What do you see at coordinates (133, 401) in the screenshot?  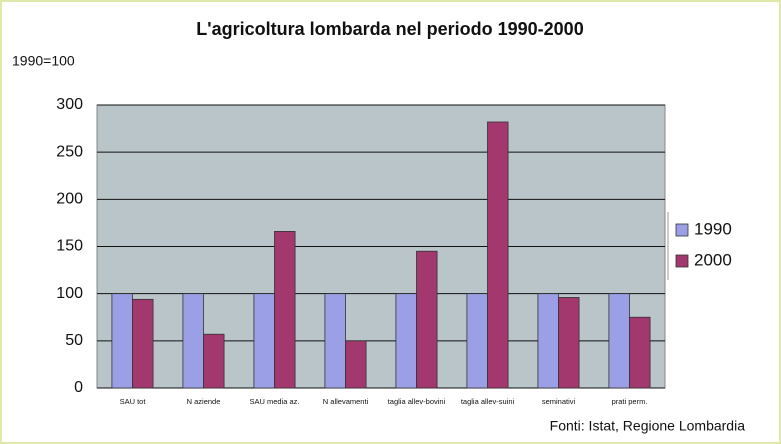 I see `x-tick-label: SAU tot` at bounding box center [133, 401].